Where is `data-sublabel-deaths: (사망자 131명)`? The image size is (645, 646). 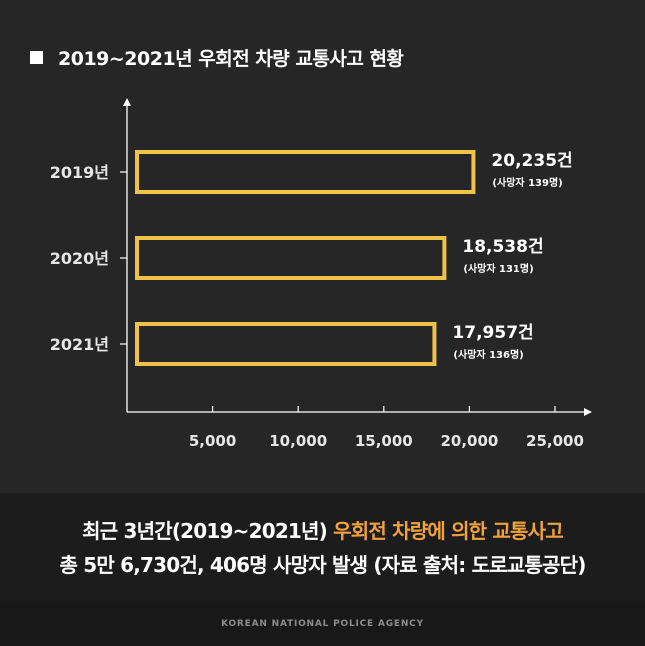
data-sublabel-deaths: (사망자 131명) is located at coordinates (498, 268).